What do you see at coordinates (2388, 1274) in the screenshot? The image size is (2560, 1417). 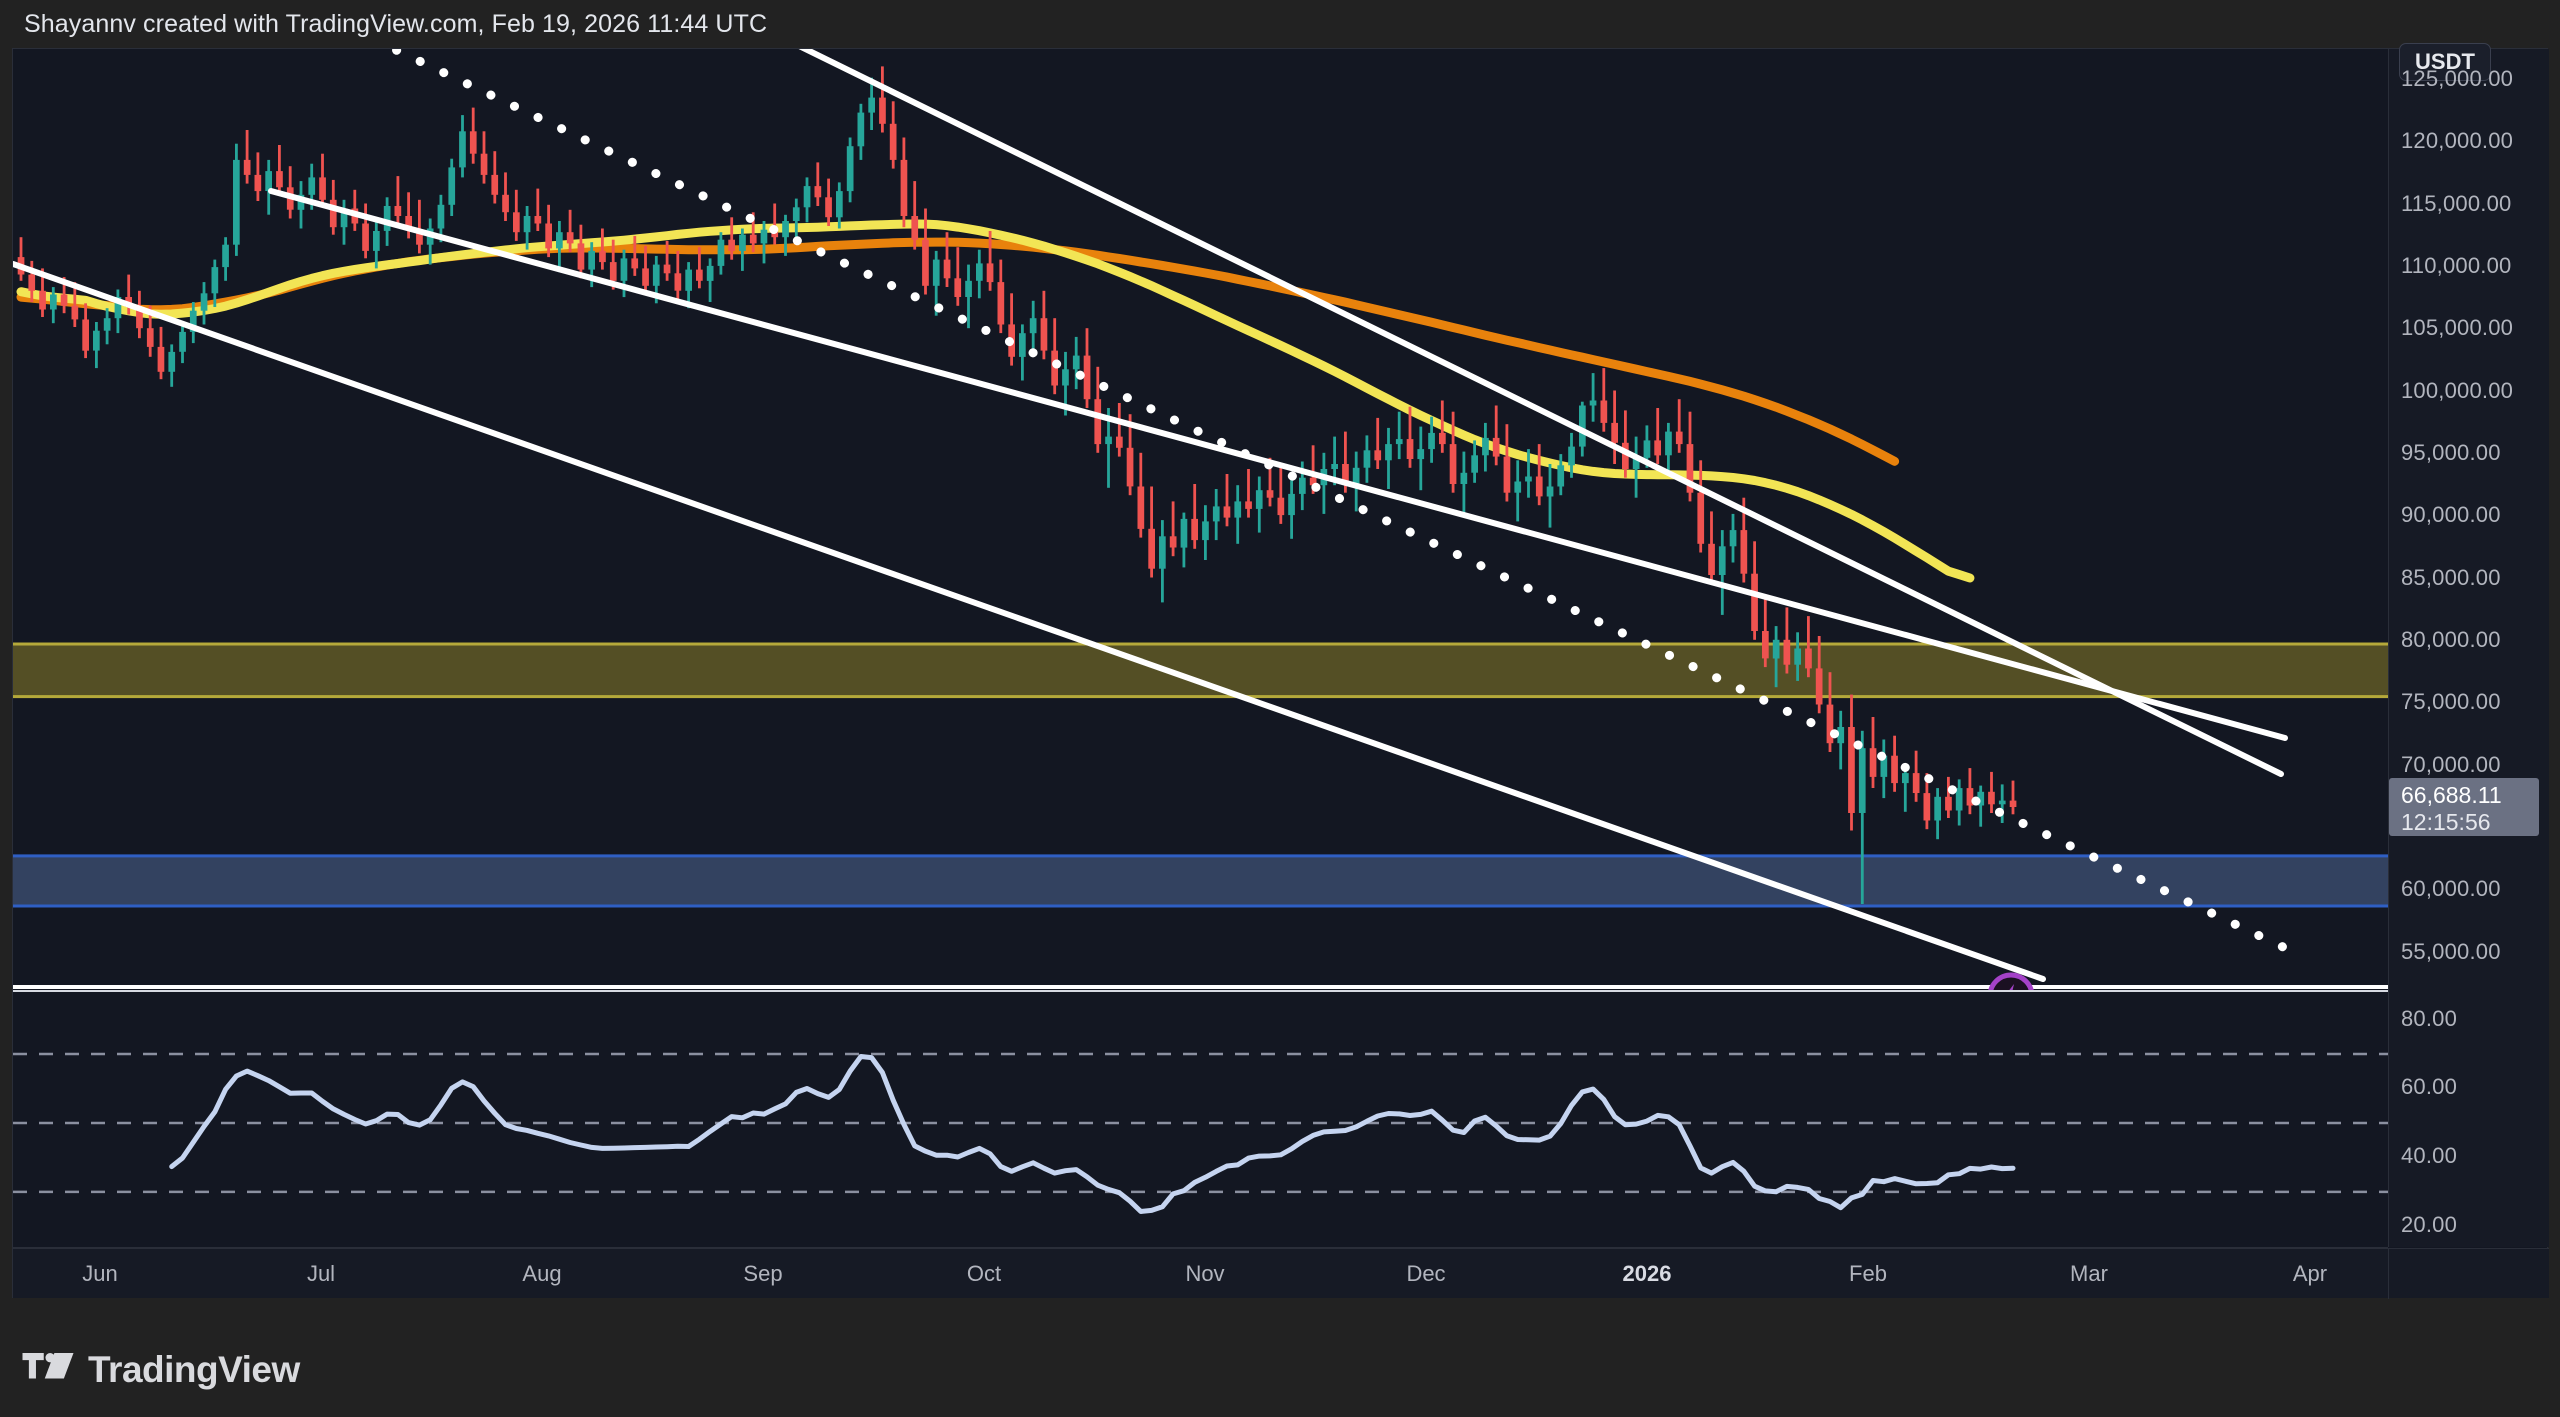 I see `time-axis-divider` at bounding box center [2388, 1274].